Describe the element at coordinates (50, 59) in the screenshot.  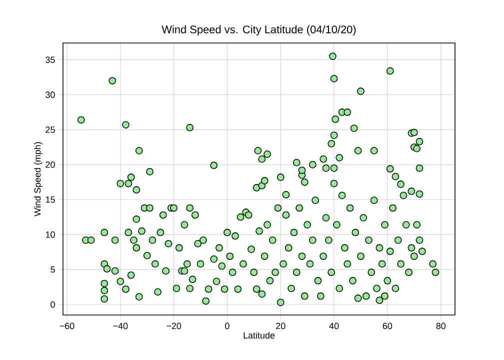
I see `y-tick-label: 35` at that location.